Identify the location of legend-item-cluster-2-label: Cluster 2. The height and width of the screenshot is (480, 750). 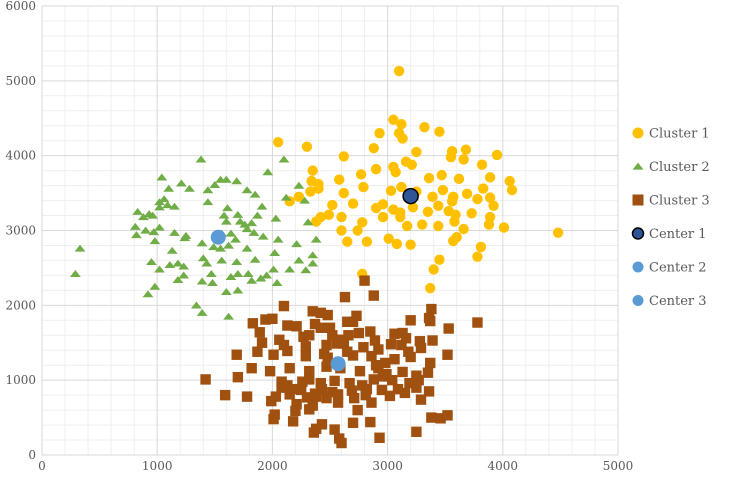
(679, 167).